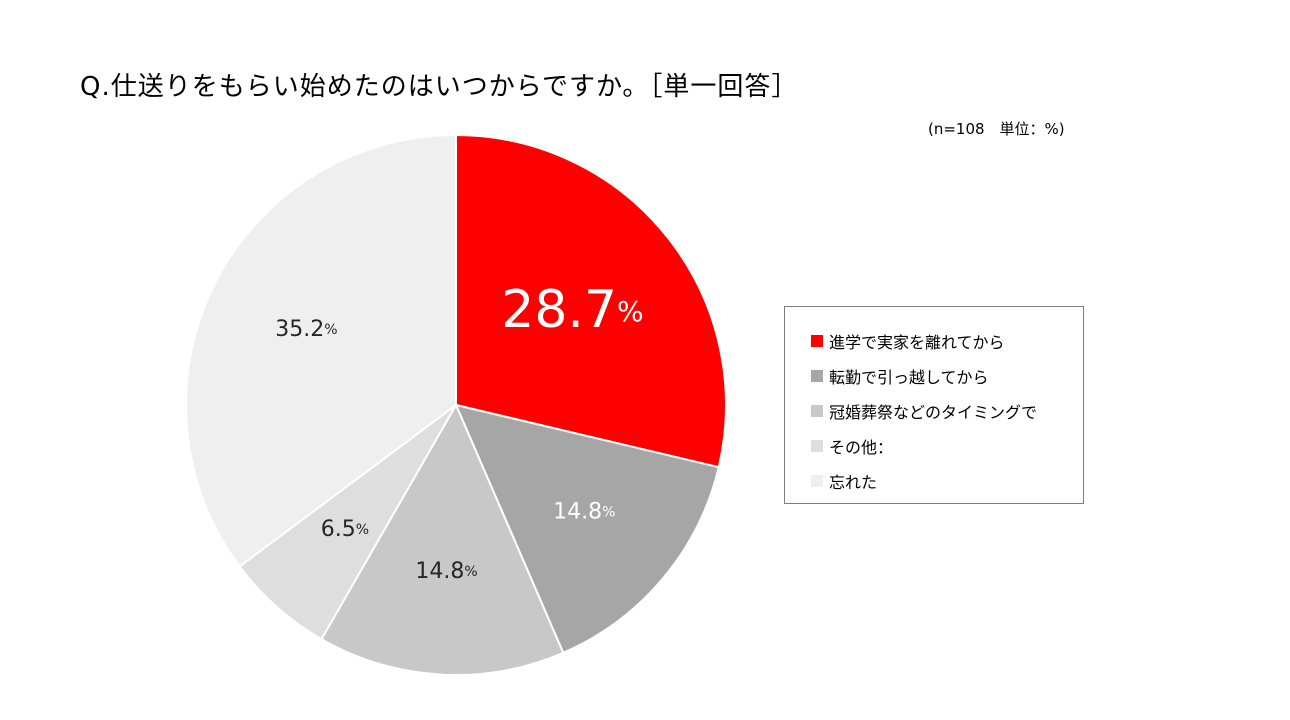 The image size is (1290, 720). What do you see at coordinates (446, 571) in the screenshot?
I see `slice-value-label-3: 14.8%` at bounding box center [446, 571].